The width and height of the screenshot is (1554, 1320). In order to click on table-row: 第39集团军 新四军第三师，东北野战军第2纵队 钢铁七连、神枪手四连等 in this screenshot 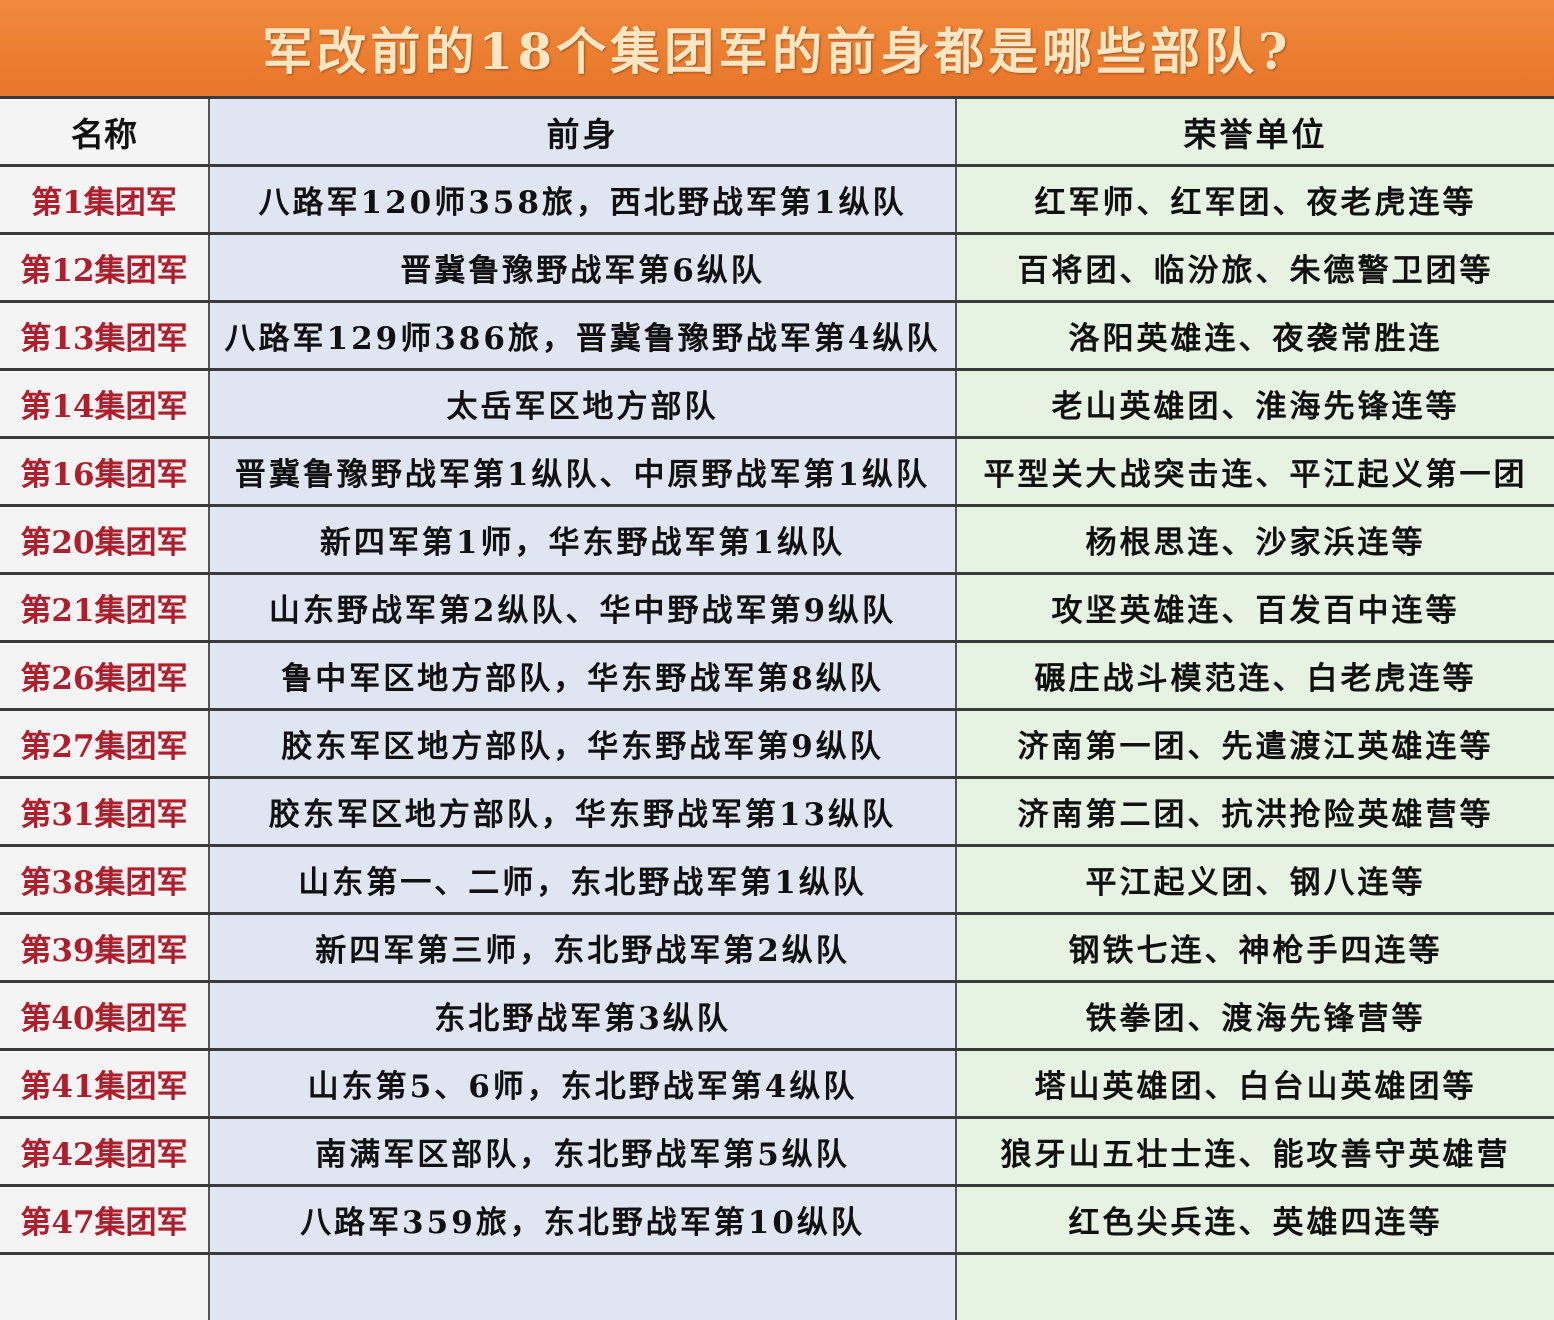, I will do `click(777, 946)`.